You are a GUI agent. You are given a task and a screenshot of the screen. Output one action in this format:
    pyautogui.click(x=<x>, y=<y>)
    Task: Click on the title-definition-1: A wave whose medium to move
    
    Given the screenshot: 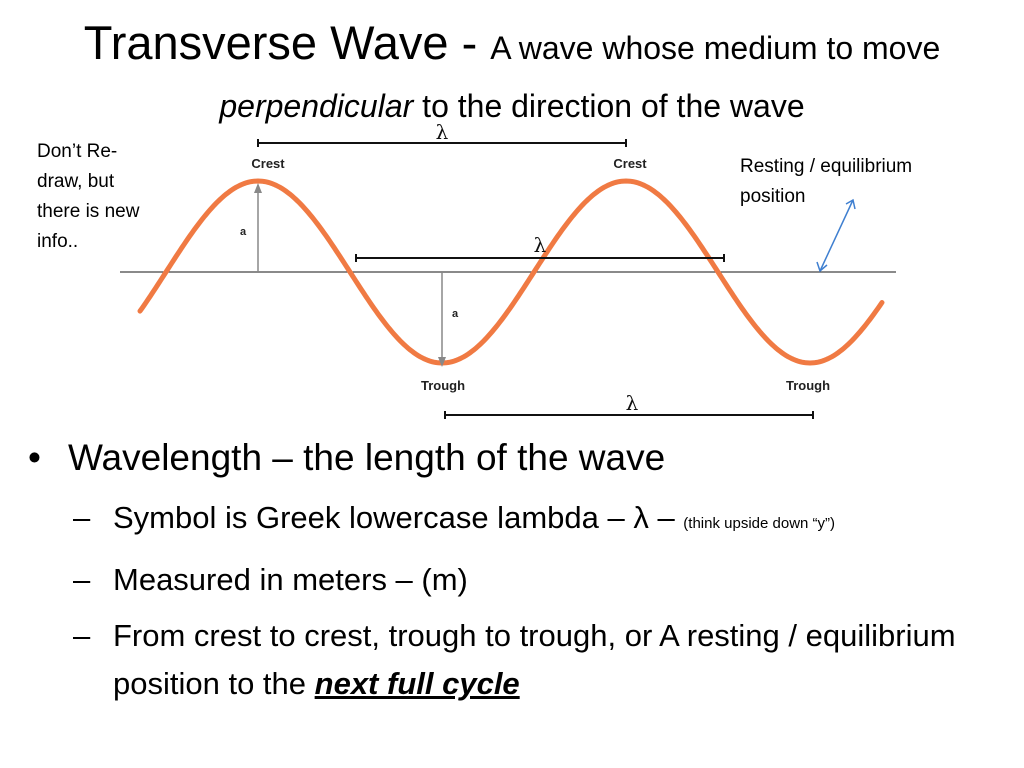 What is the action you would take?
    pyautogui.click(x=715, y=48)
    